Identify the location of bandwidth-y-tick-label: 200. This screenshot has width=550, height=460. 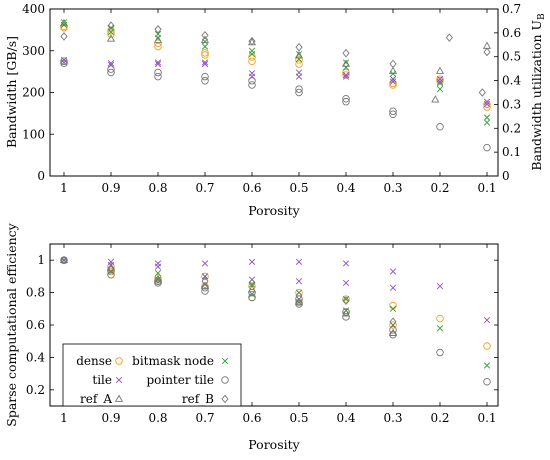
(33, 93).